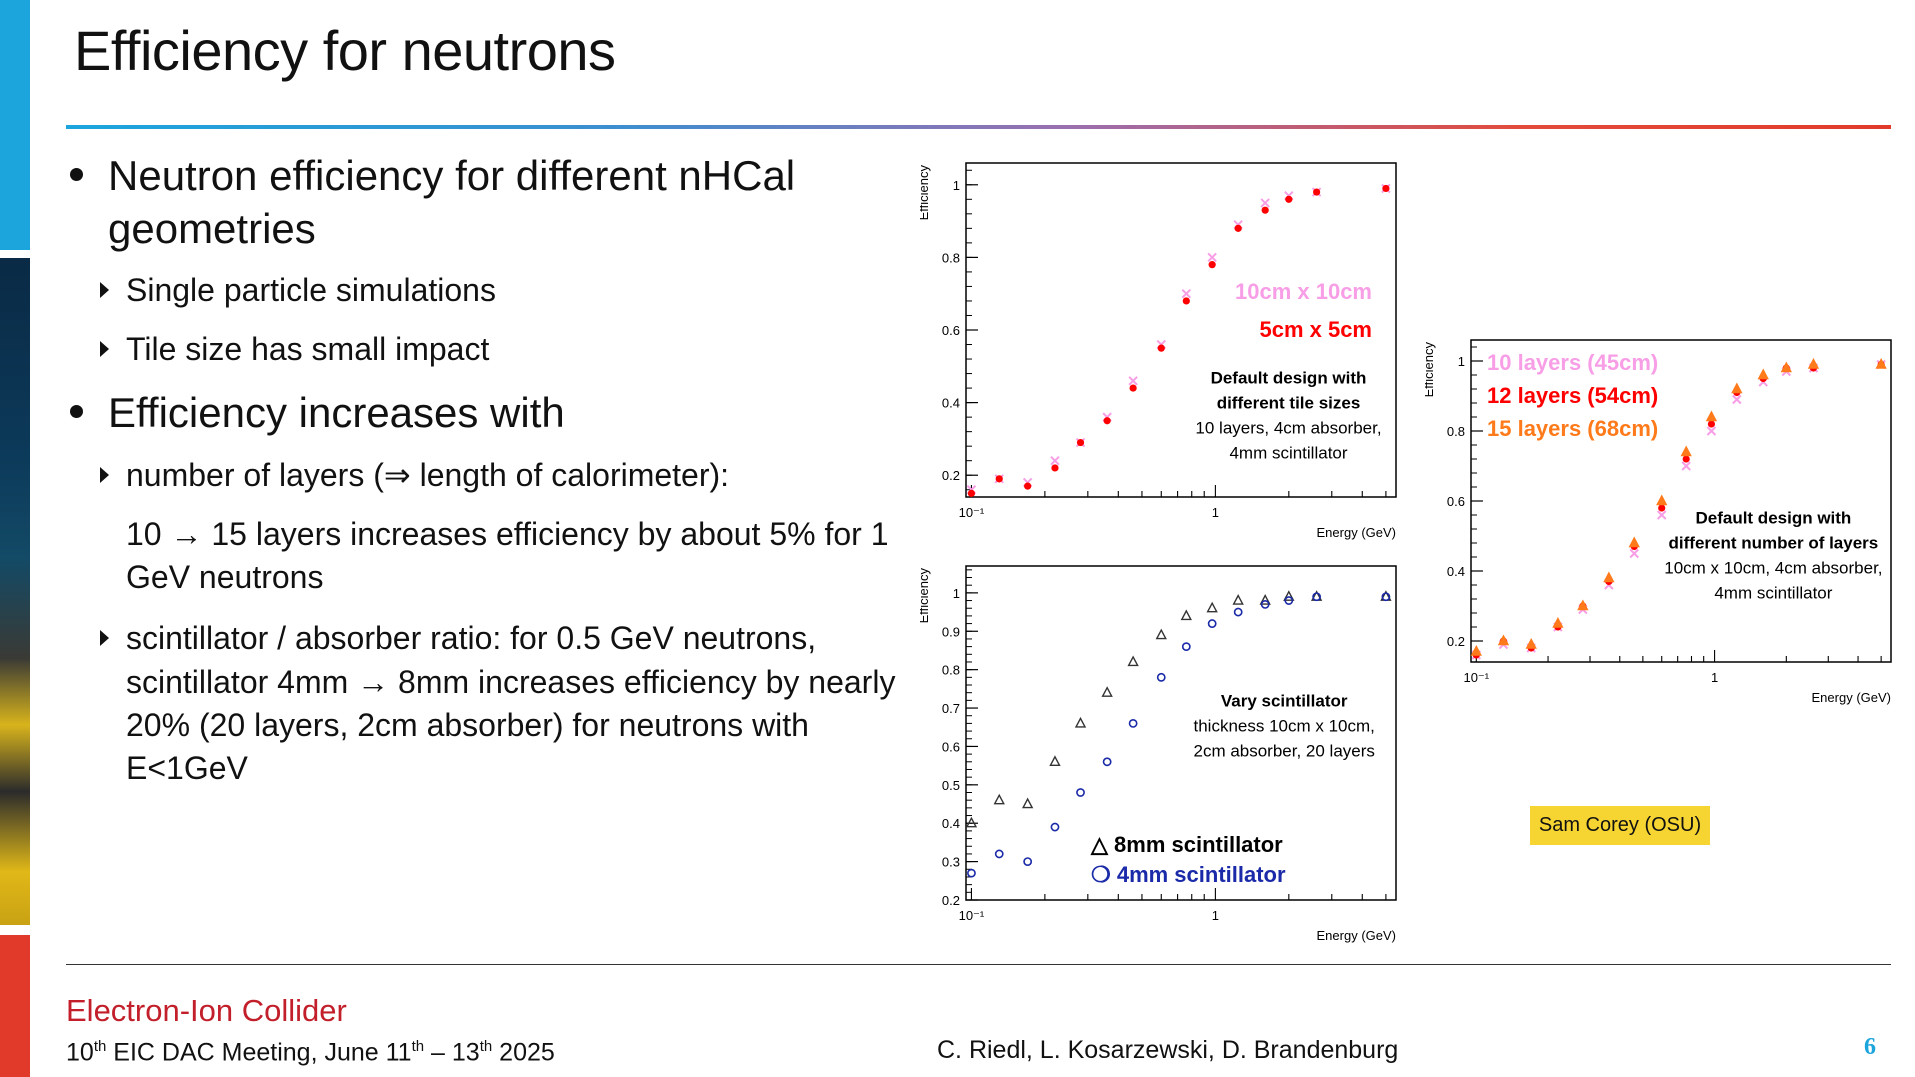  What do you see at coordinates (1572, 362) in the screenshot?
I see `legend-entry: 10 layers (45cm)` at bounding box center [1572, 362].